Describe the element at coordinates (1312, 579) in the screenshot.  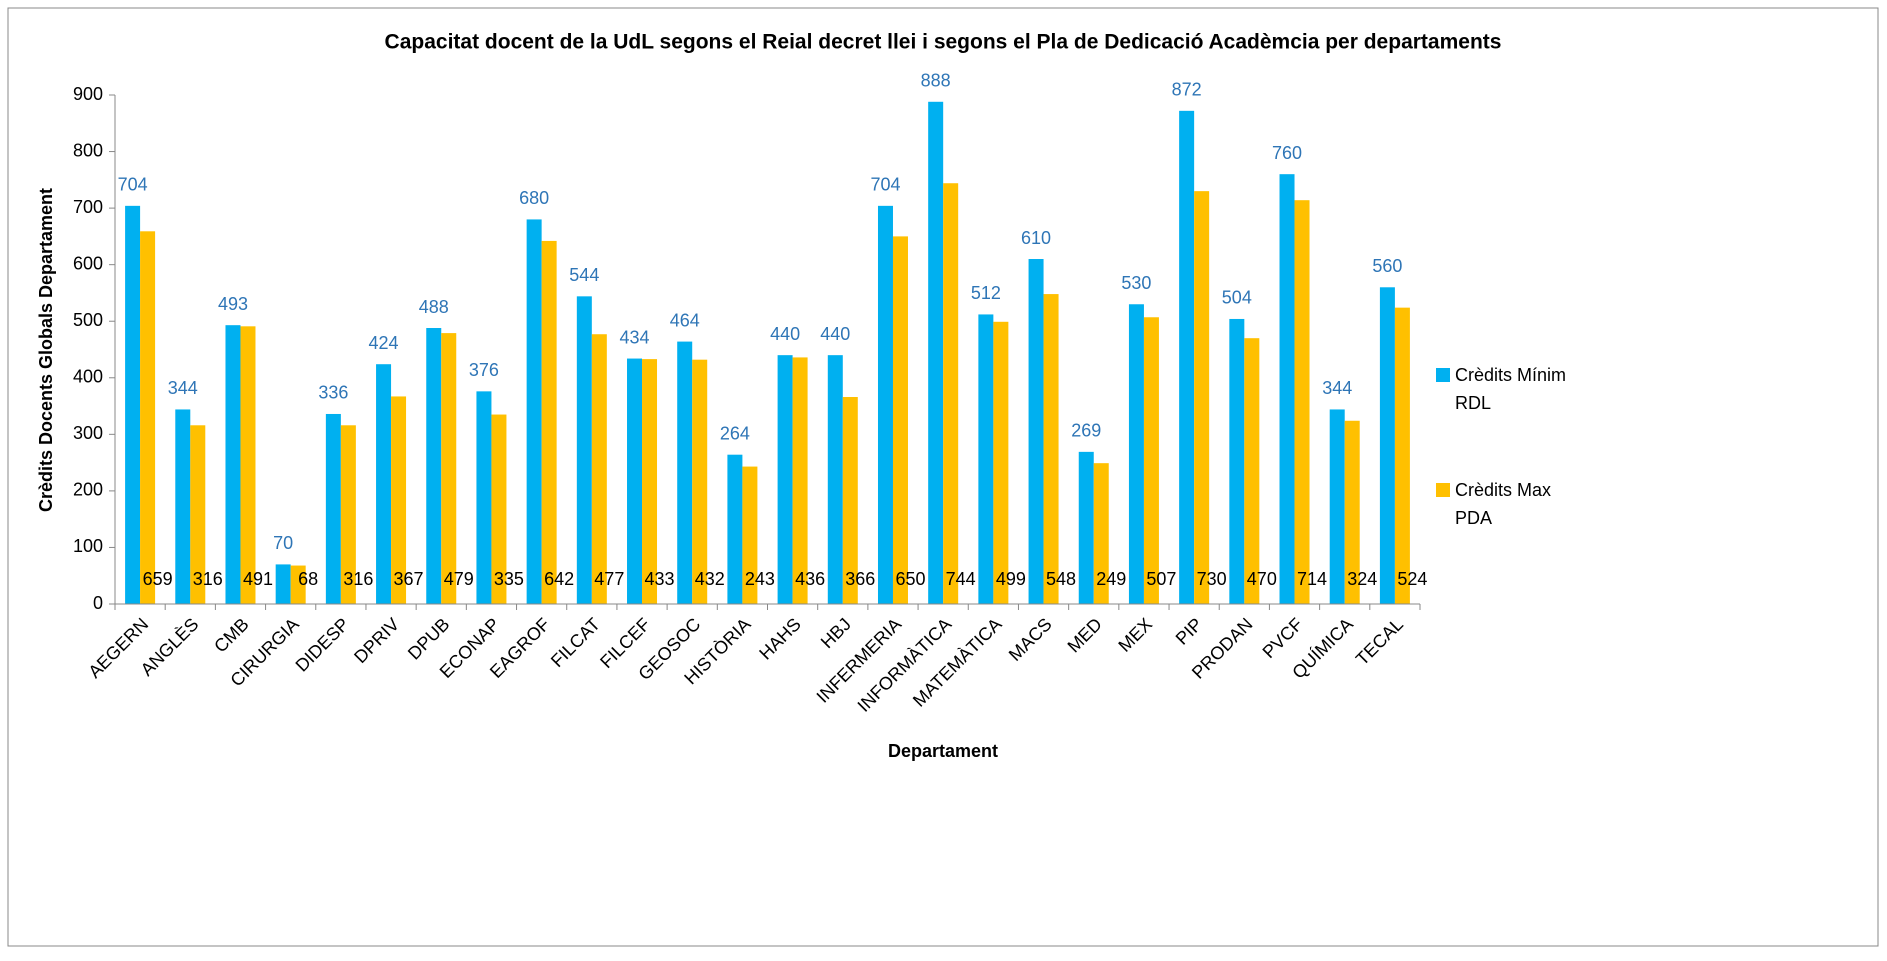
I see `data-label: 714` at that location.